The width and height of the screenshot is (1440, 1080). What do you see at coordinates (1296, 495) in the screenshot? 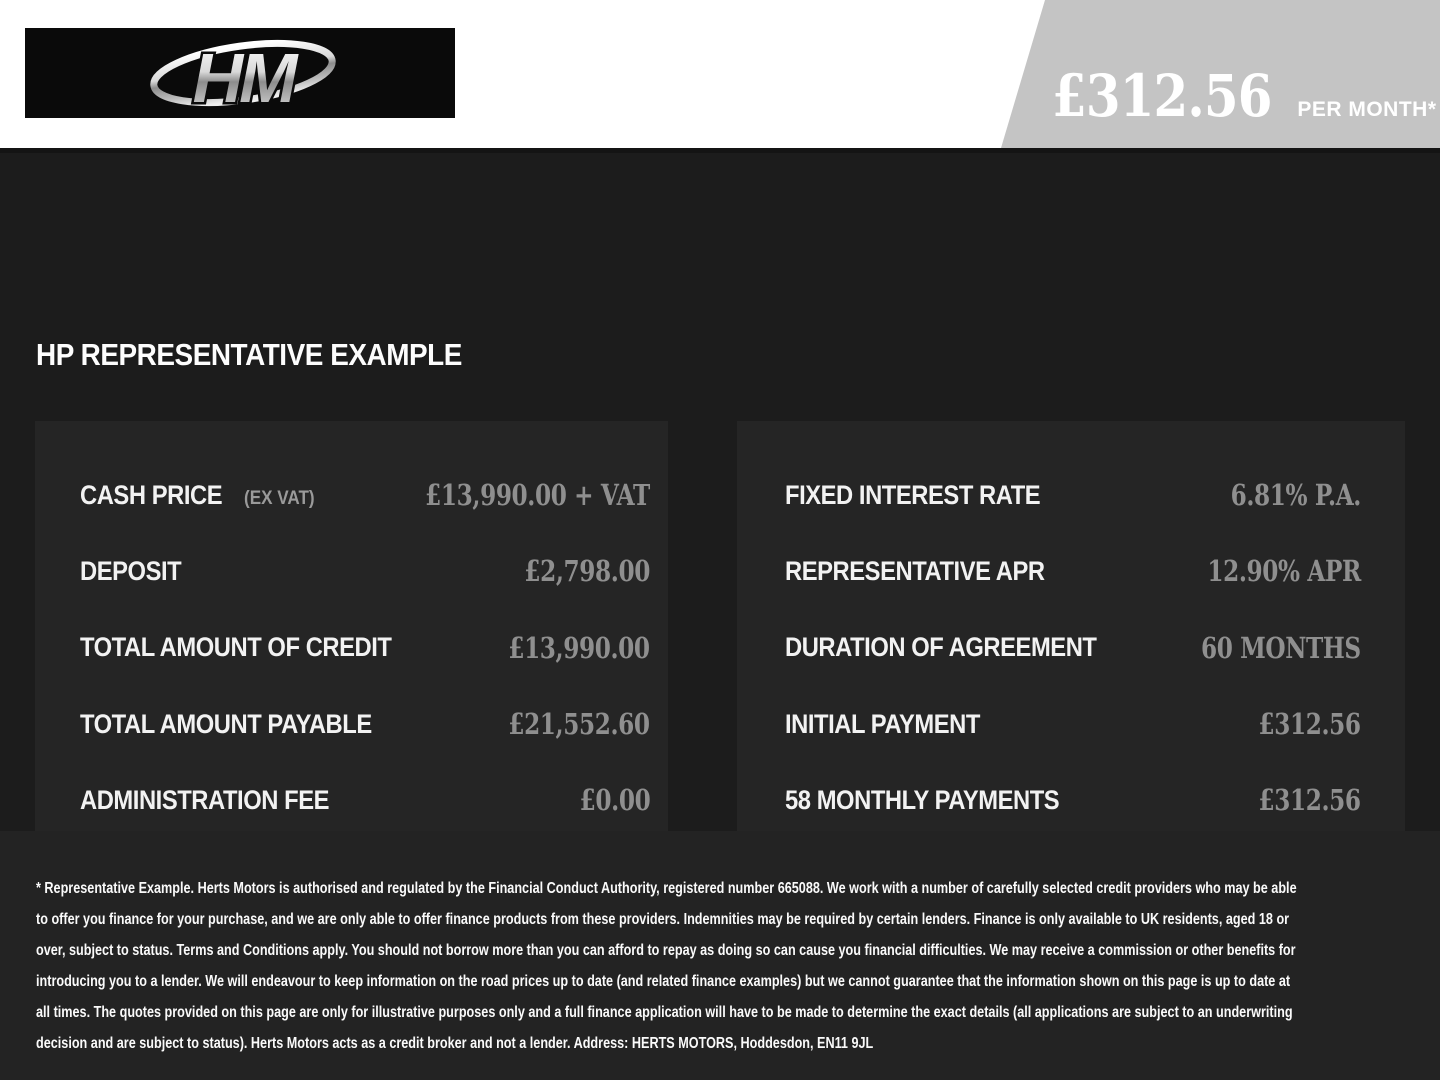
I see `row-value: 6.81% P.A.` at bounding box center [1296, 495].